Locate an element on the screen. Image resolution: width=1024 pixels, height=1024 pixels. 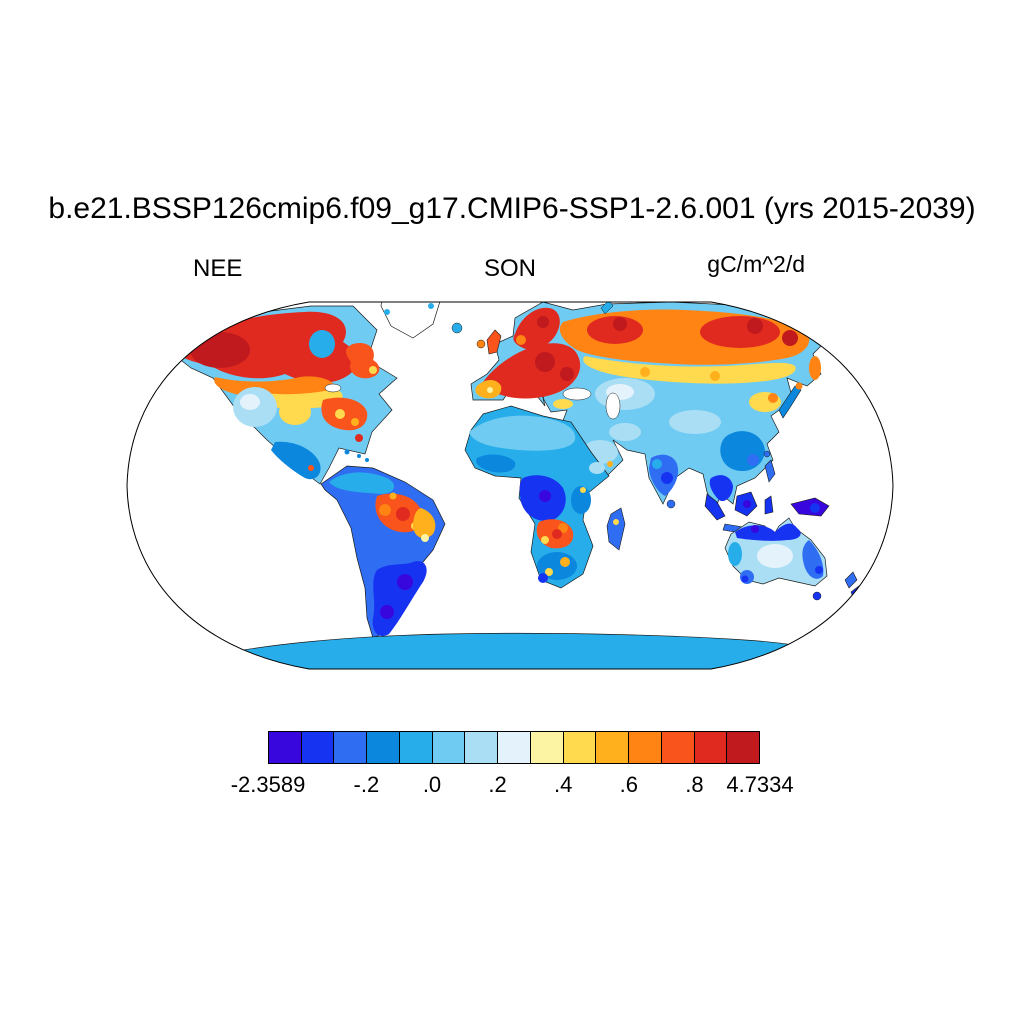
colorbar-tick-label: .2 is located at coordinates (497, 784).